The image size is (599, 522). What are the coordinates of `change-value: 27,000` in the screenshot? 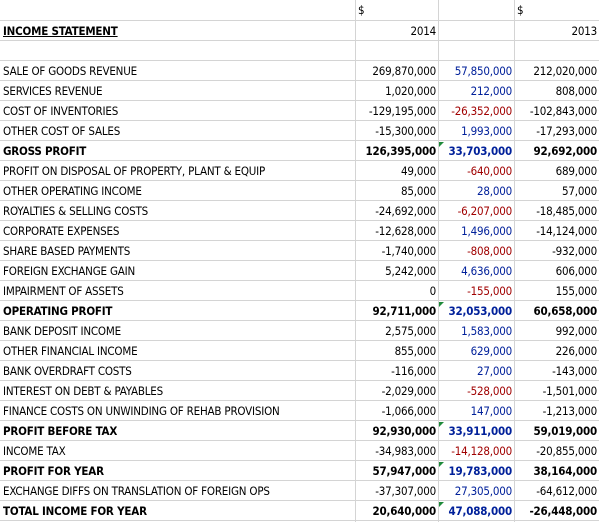 It's located at (494, 371).